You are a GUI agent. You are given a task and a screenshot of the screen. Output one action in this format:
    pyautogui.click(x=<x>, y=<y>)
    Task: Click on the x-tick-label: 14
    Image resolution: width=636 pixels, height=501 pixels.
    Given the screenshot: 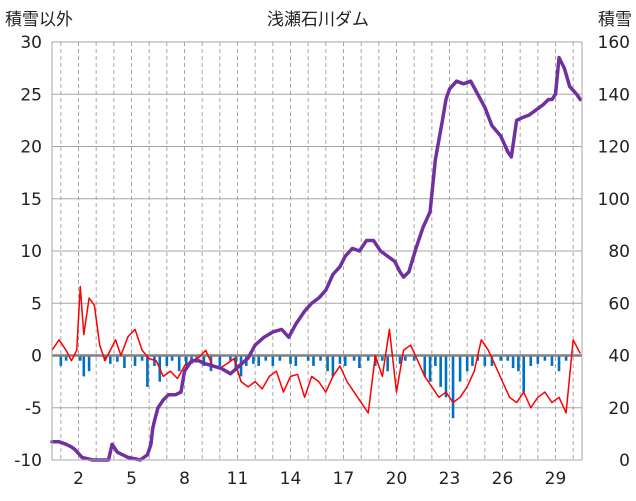 What is the action you would take?
    pyautogui.click(x=291, y=479)
    